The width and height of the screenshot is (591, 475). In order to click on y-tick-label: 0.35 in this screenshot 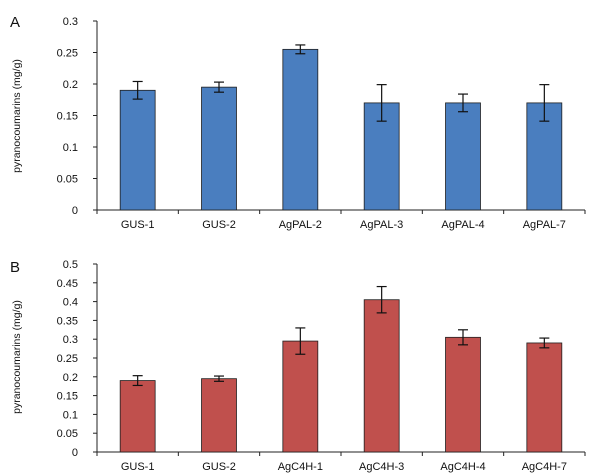, I will do `click(67, 321)`.